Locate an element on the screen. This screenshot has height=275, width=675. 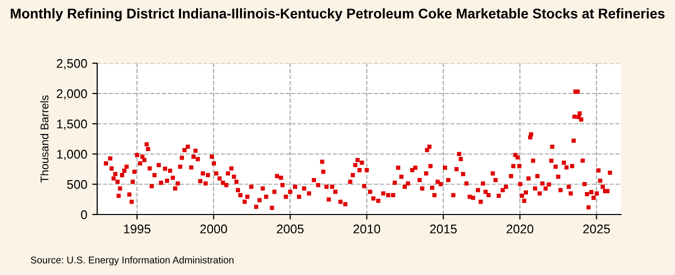
x-tick-label: 2025 is located at coordinates (596, 229).